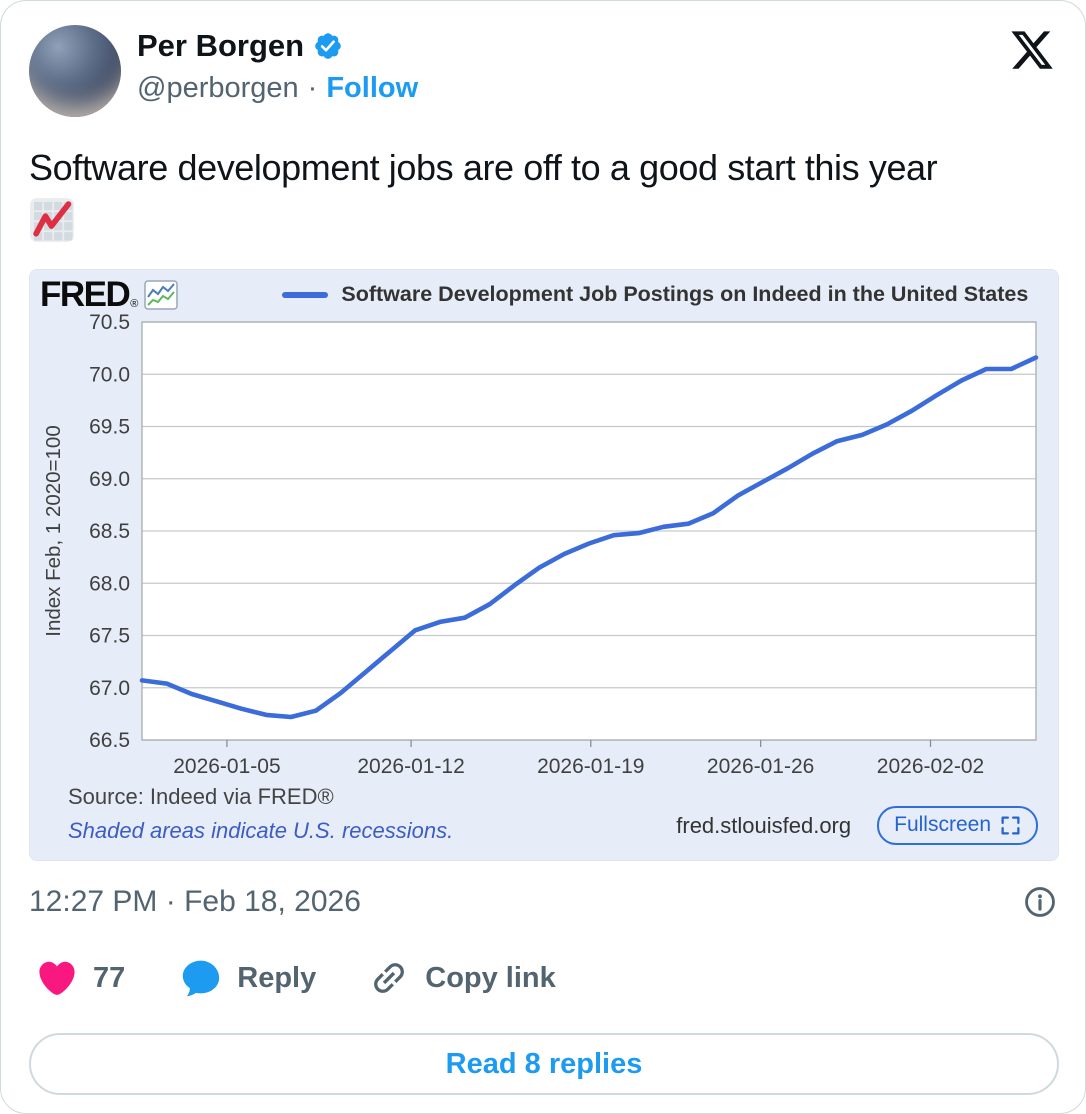 The image size is (1086, 1114). What do you see at coordinates (760, 766) in the screenshot?
I see `svg-text: 2026-01-26` at bounding box center [760, 766].